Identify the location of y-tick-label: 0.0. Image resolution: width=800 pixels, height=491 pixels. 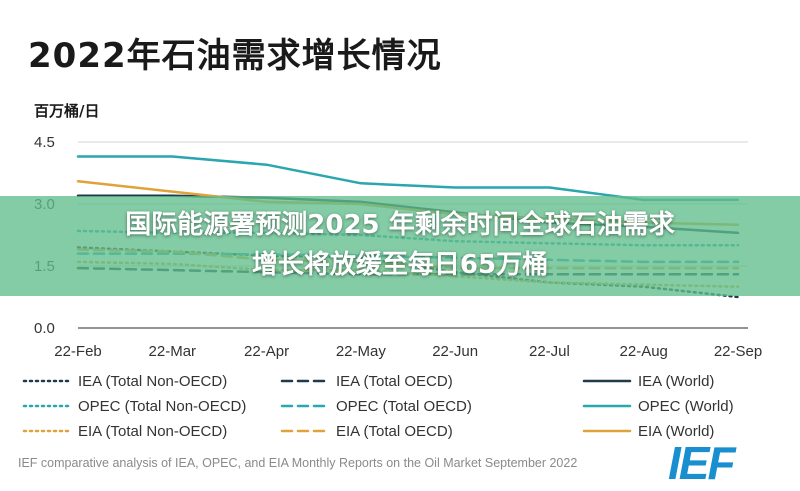
(44, 328).